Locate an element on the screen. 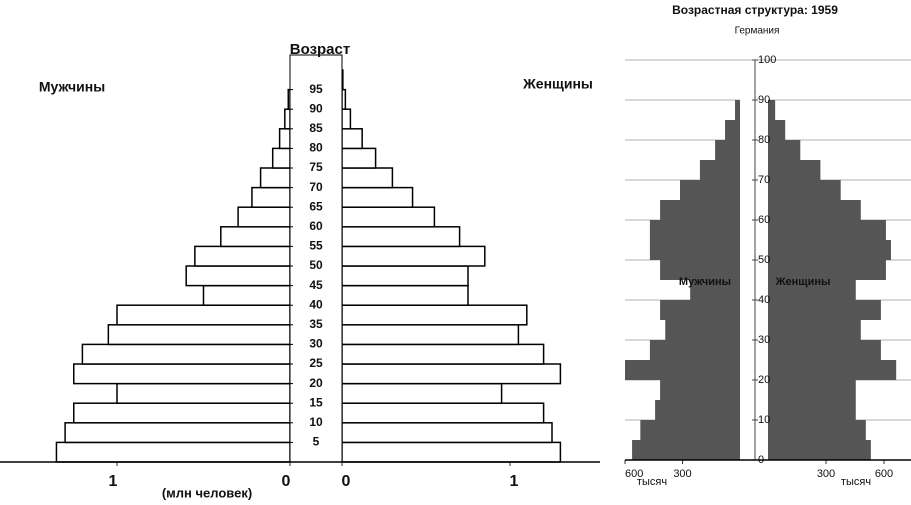 The image size is (911, 505). y-tick-label: 45 is located at coordinates (316, 285).